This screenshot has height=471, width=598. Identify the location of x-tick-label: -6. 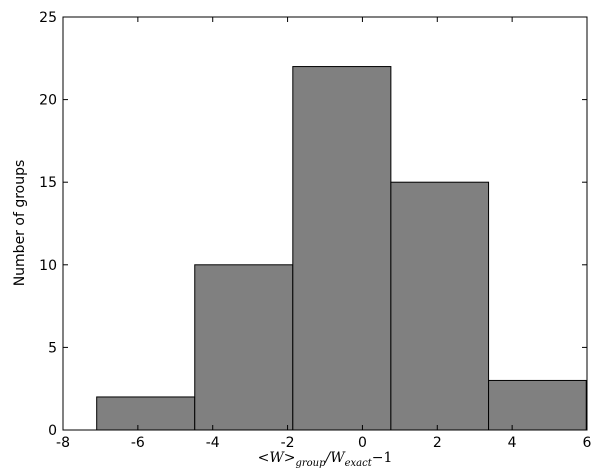
(138, 443).